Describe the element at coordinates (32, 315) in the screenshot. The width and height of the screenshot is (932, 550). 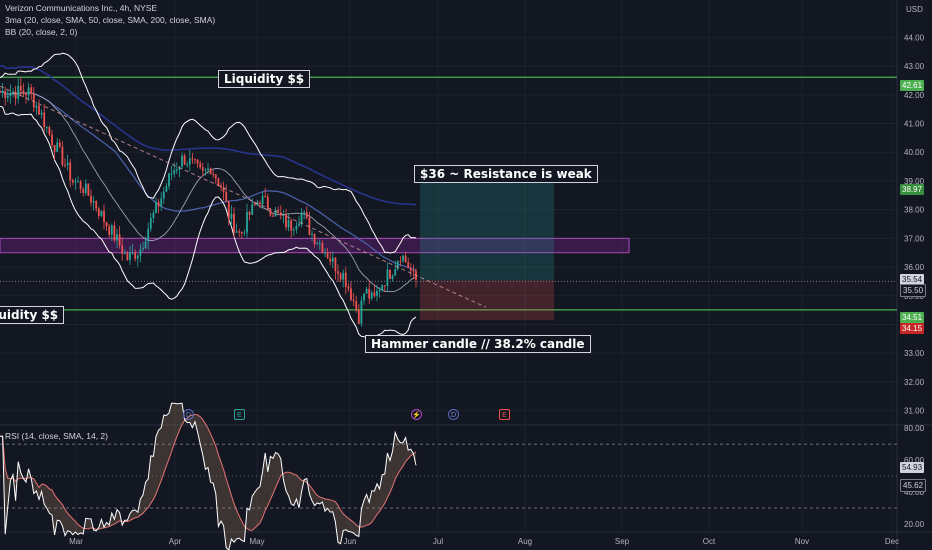
I see `liquidity-bottom-annotation: Liquidity $$` at that location.